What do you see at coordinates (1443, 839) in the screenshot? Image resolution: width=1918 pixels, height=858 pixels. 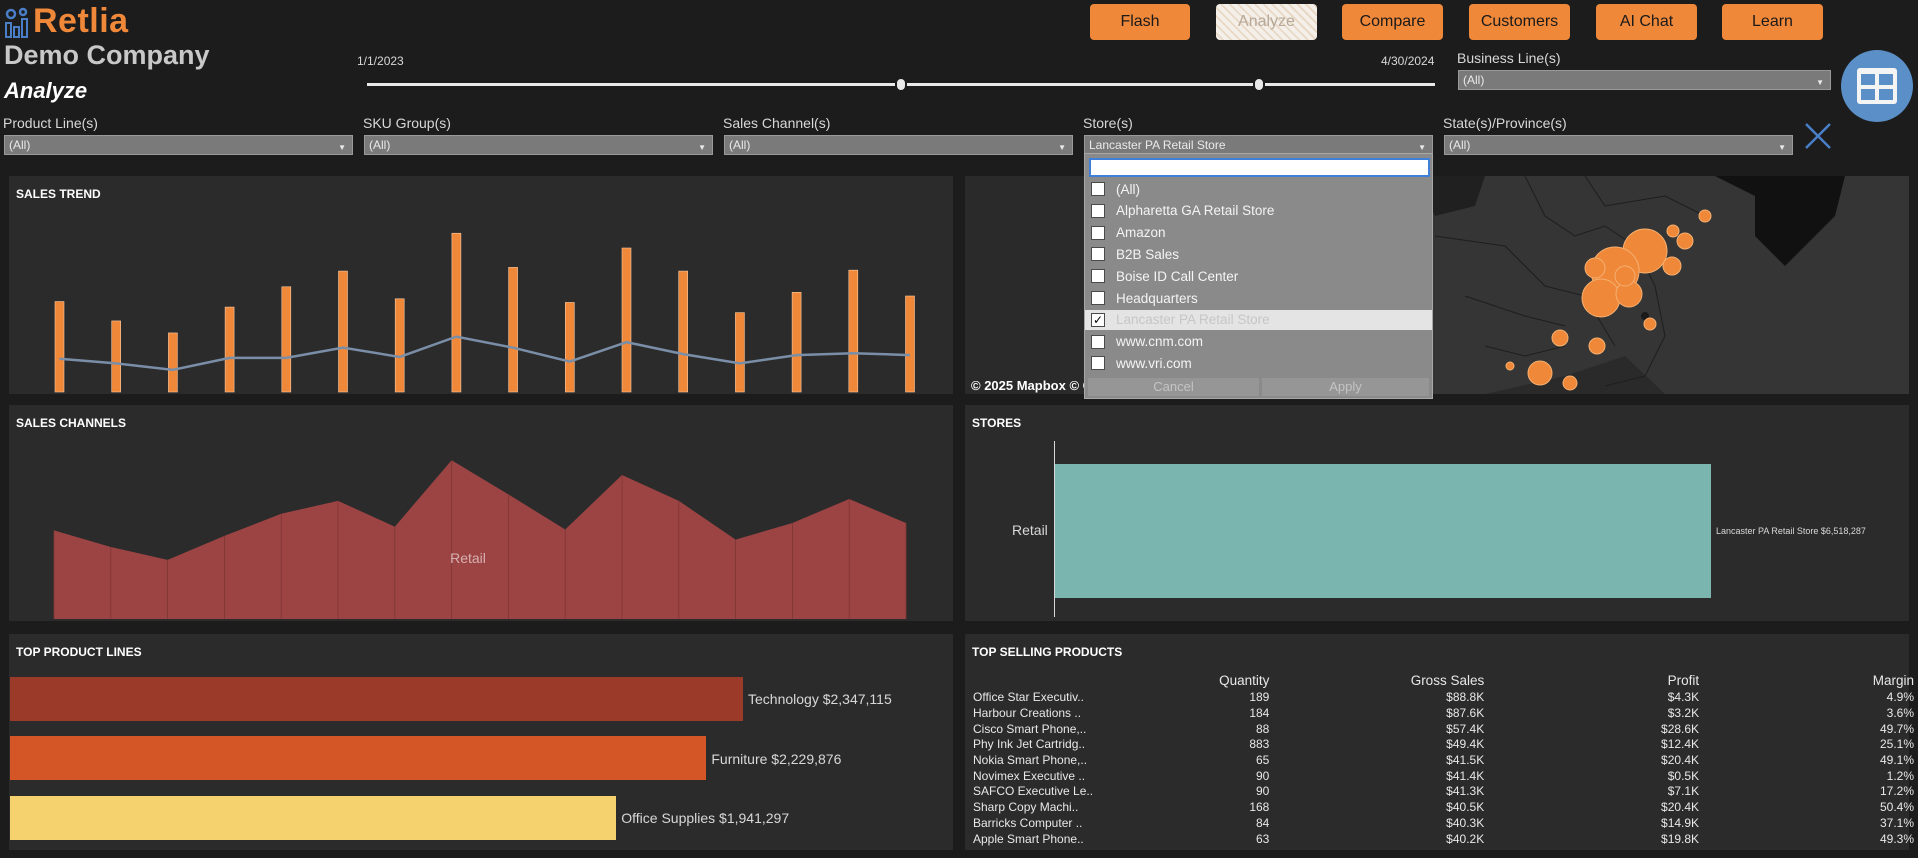 I see `table-row: Apple Smart Phone.. 63 $40.2K $19.8K 49.3%` at bounding box center [1443, 839].